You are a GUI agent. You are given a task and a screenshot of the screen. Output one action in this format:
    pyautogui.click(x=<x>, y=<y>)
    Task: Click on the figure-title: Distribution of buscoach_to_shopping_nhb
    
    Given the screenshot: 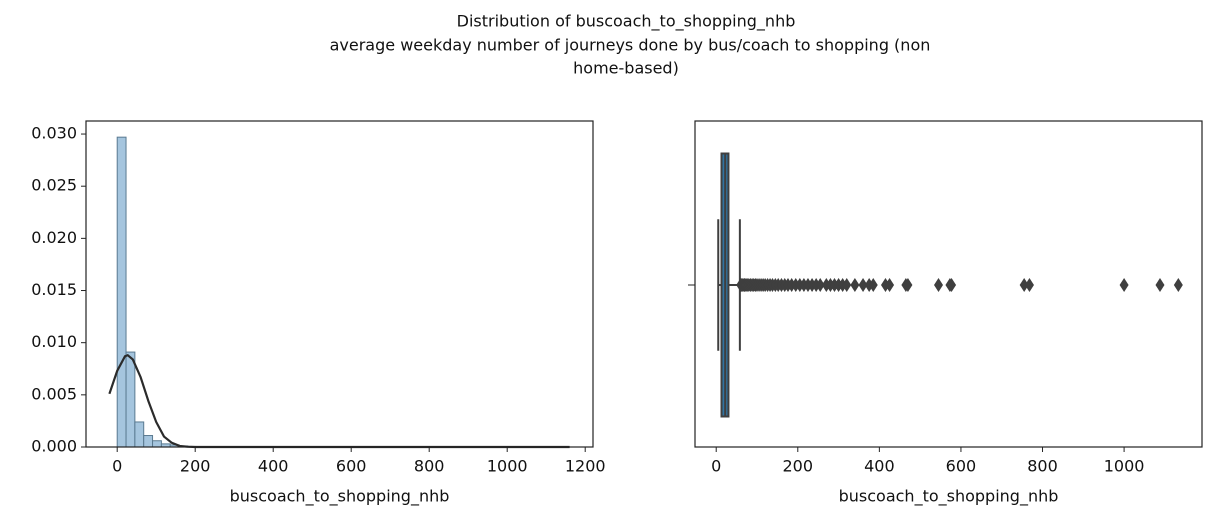 What is the action you would take?
    pyautogui.click(x=626, y=22)
    